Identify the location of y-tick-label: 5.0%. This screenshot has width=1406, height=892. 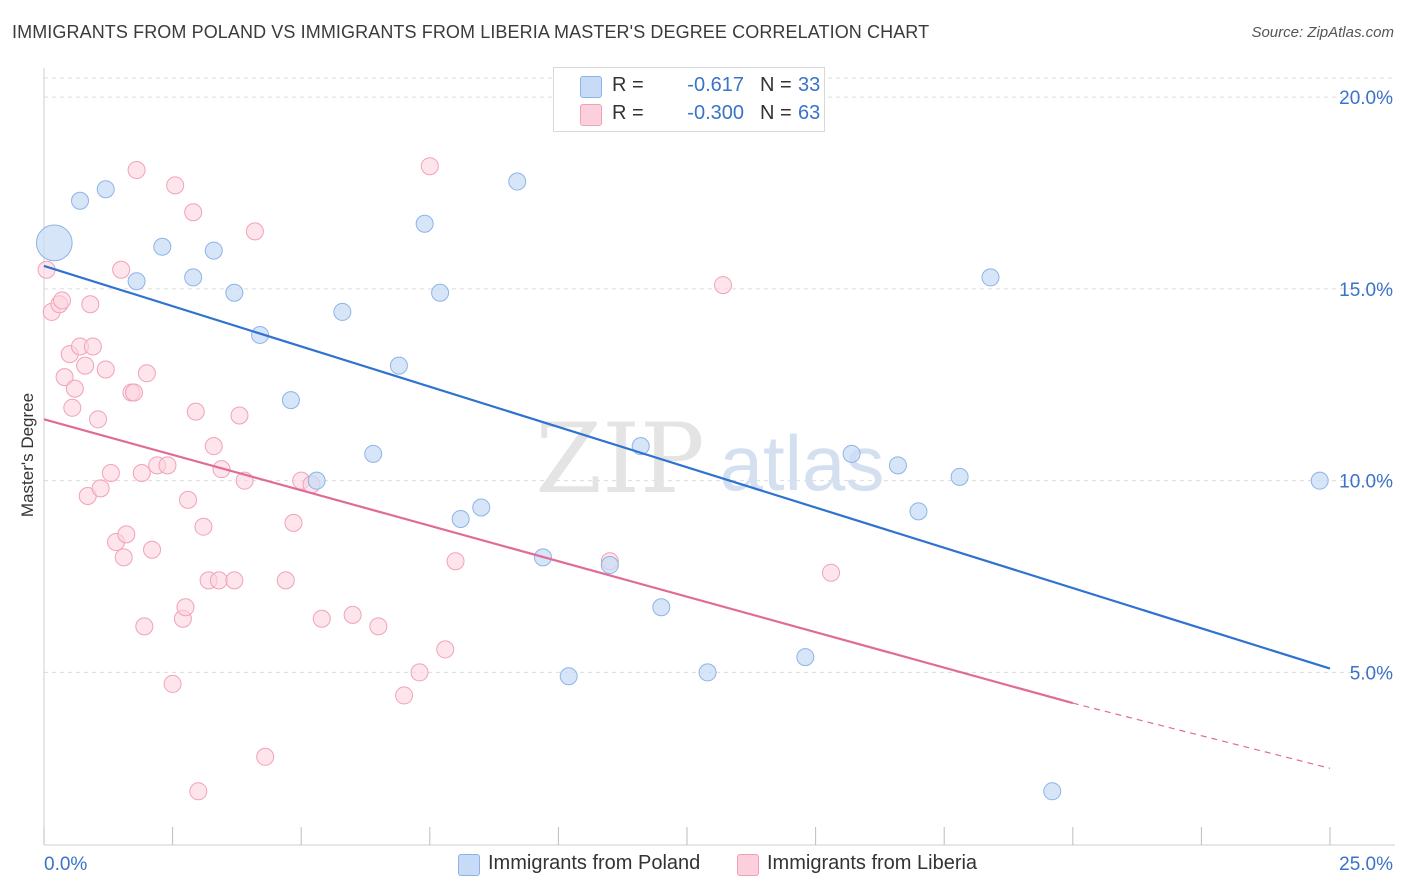
(1371, 673).